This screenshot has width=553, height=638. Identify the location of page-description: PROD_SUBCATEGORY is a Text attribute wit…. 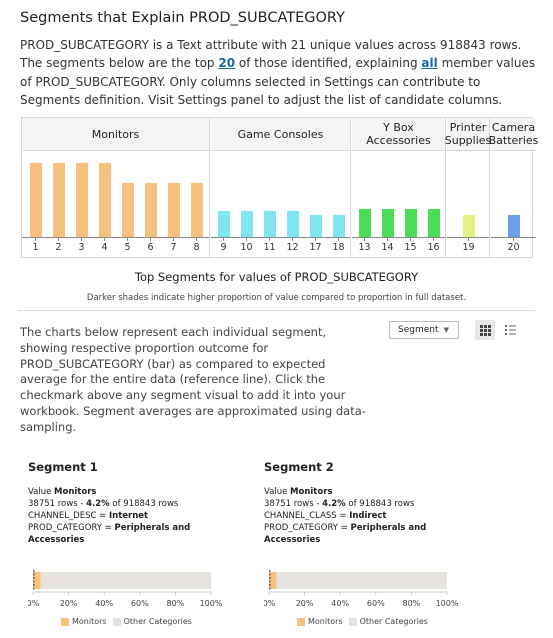
(280, 73).